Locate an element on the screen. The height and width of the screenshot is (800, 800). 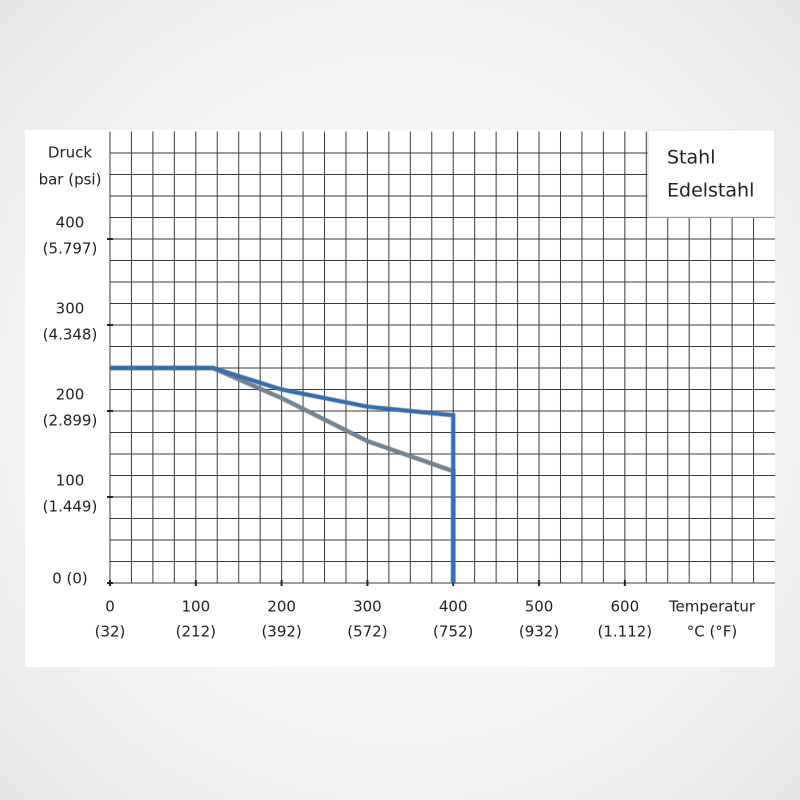
y-title: Druck is located at coordinates (70, 153).